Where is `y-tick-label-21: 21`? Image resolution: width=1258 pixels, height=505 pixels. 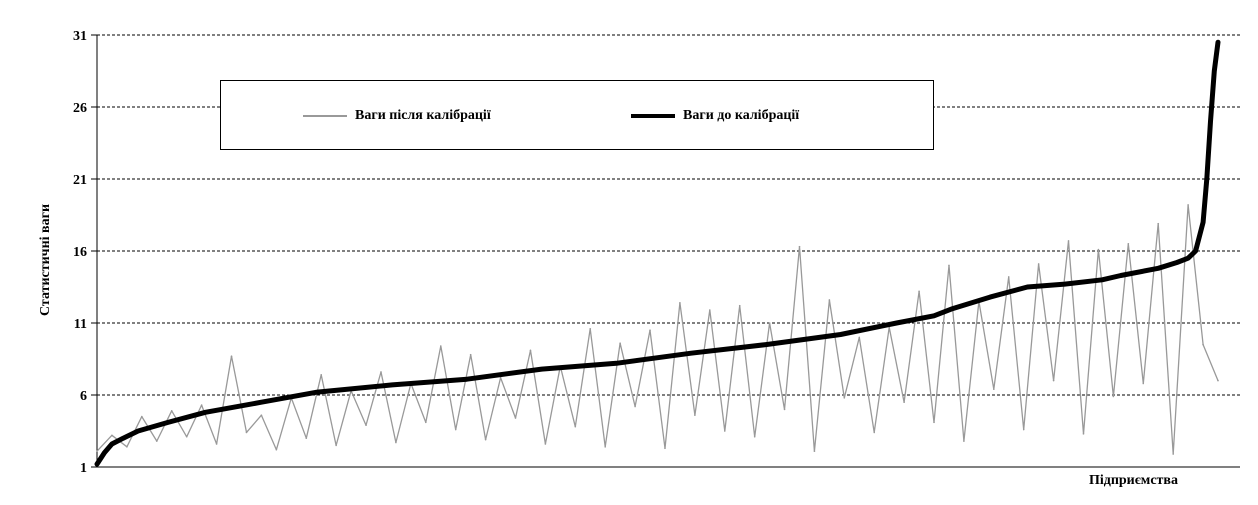
y-tick-label-21: 21 is located at coordinates (80, 180).